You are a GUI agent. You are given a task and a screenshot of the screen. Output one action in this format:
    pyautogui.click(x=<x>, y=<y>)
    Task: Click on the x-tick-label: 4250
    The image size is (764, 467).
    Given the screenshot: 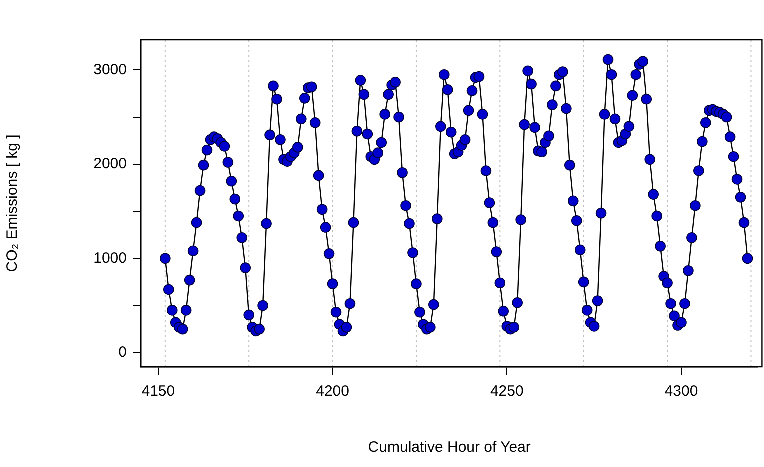 What is the action you would take?
    pyautogui.click(x=507, y=391)
    